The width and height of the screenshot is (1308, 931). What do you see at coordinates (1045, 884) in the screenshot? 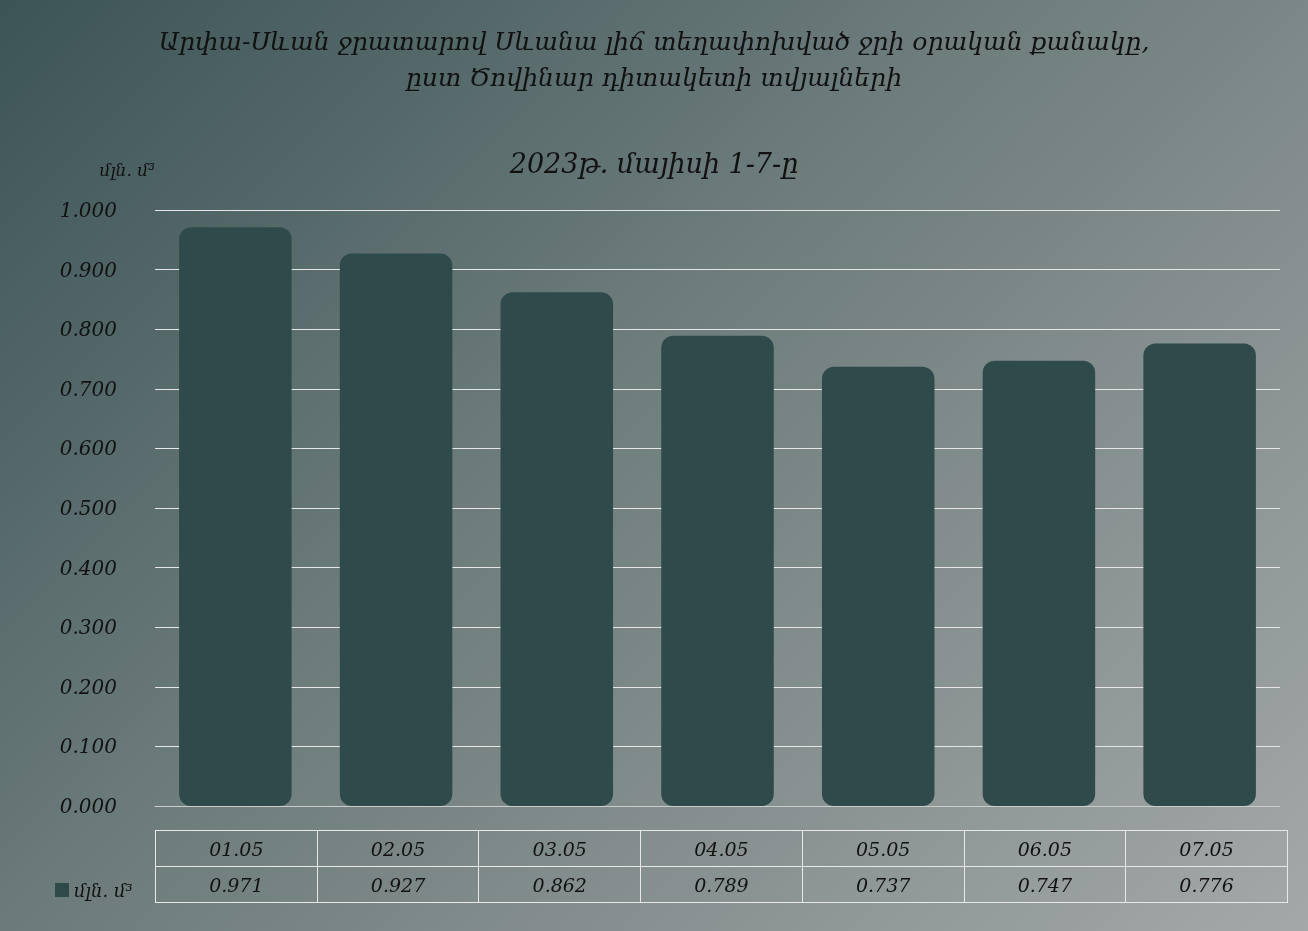
I see `data-label: 0.747` at bounding box center [1045, 884].